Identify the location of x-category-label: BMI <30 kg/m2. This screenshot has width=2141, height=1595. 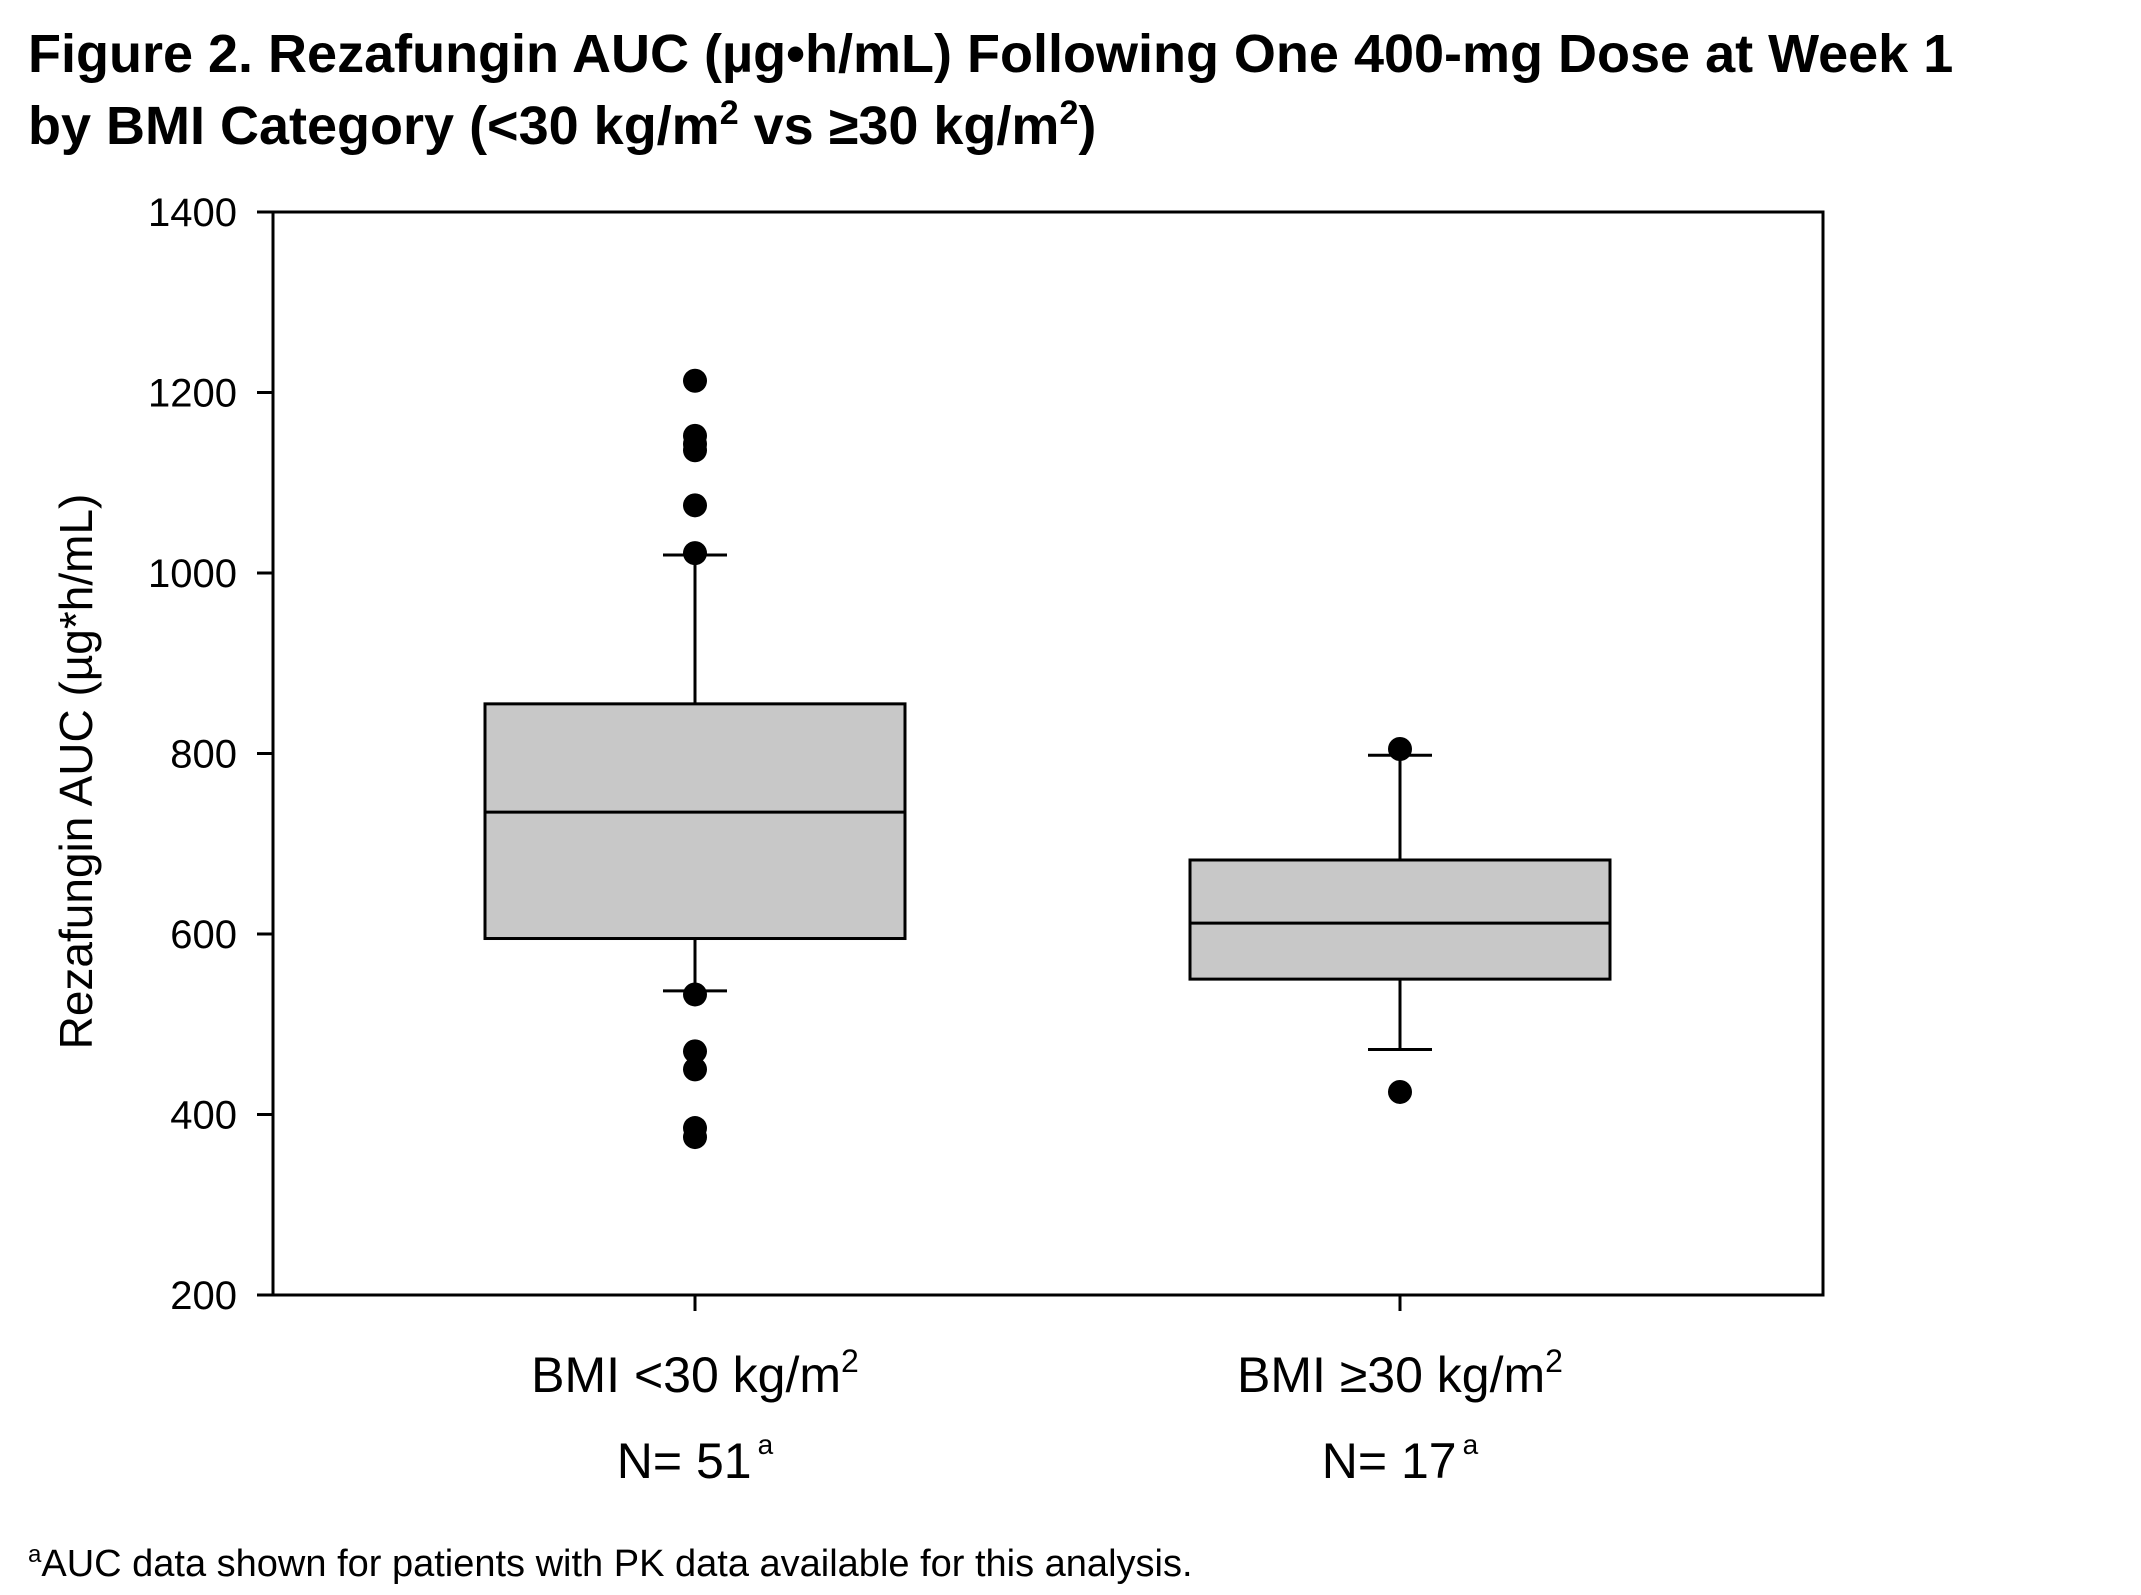
(695, 1373).